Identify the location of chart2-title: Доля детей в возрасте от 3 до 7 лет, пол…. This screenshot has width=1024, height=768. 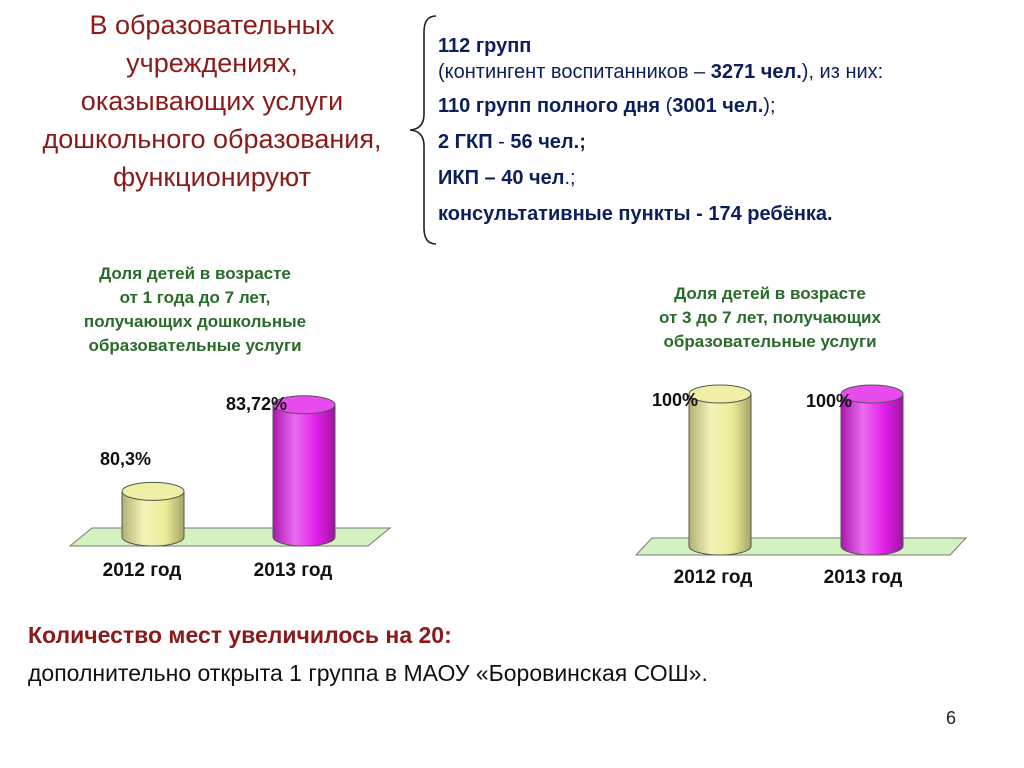
(770, 318).